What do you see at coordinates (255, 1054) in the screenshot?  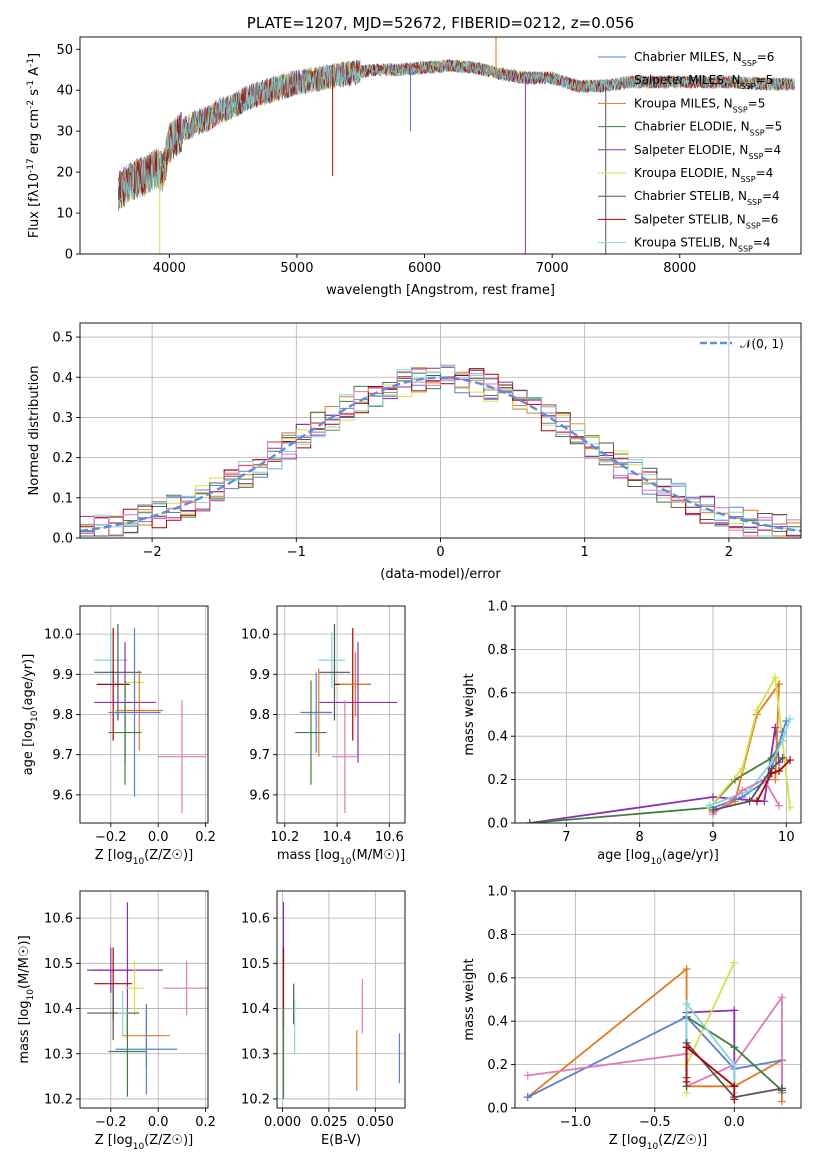 I see `mass-vs-ebv-ytick-label-1: 10.3` at bounding box center [255, 1054].